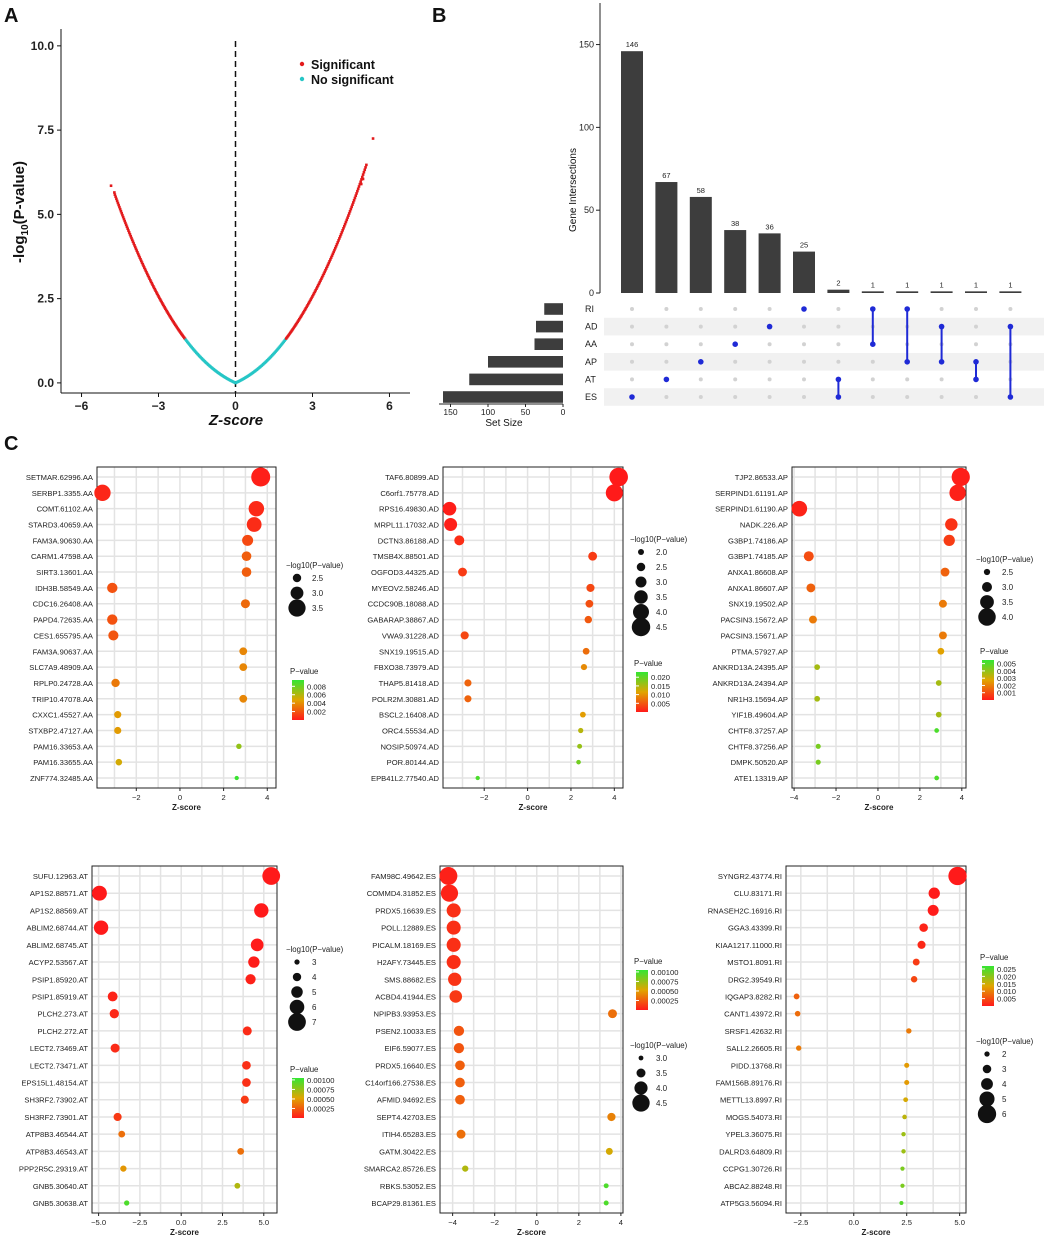 Image resolution: width=1045 pixels, height=1246 pixels. Describe the element at coordinates (750, 1151) in the screenshot. I see `gene-label: DALRD3.64809.RI` at that location.